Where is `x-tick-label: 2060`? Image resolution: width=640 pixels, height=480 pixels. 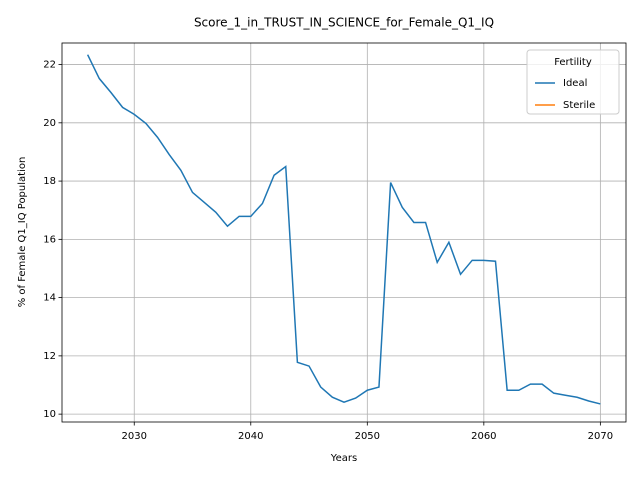 x-tick-label: 2060 is located at coordinates (483, 436).